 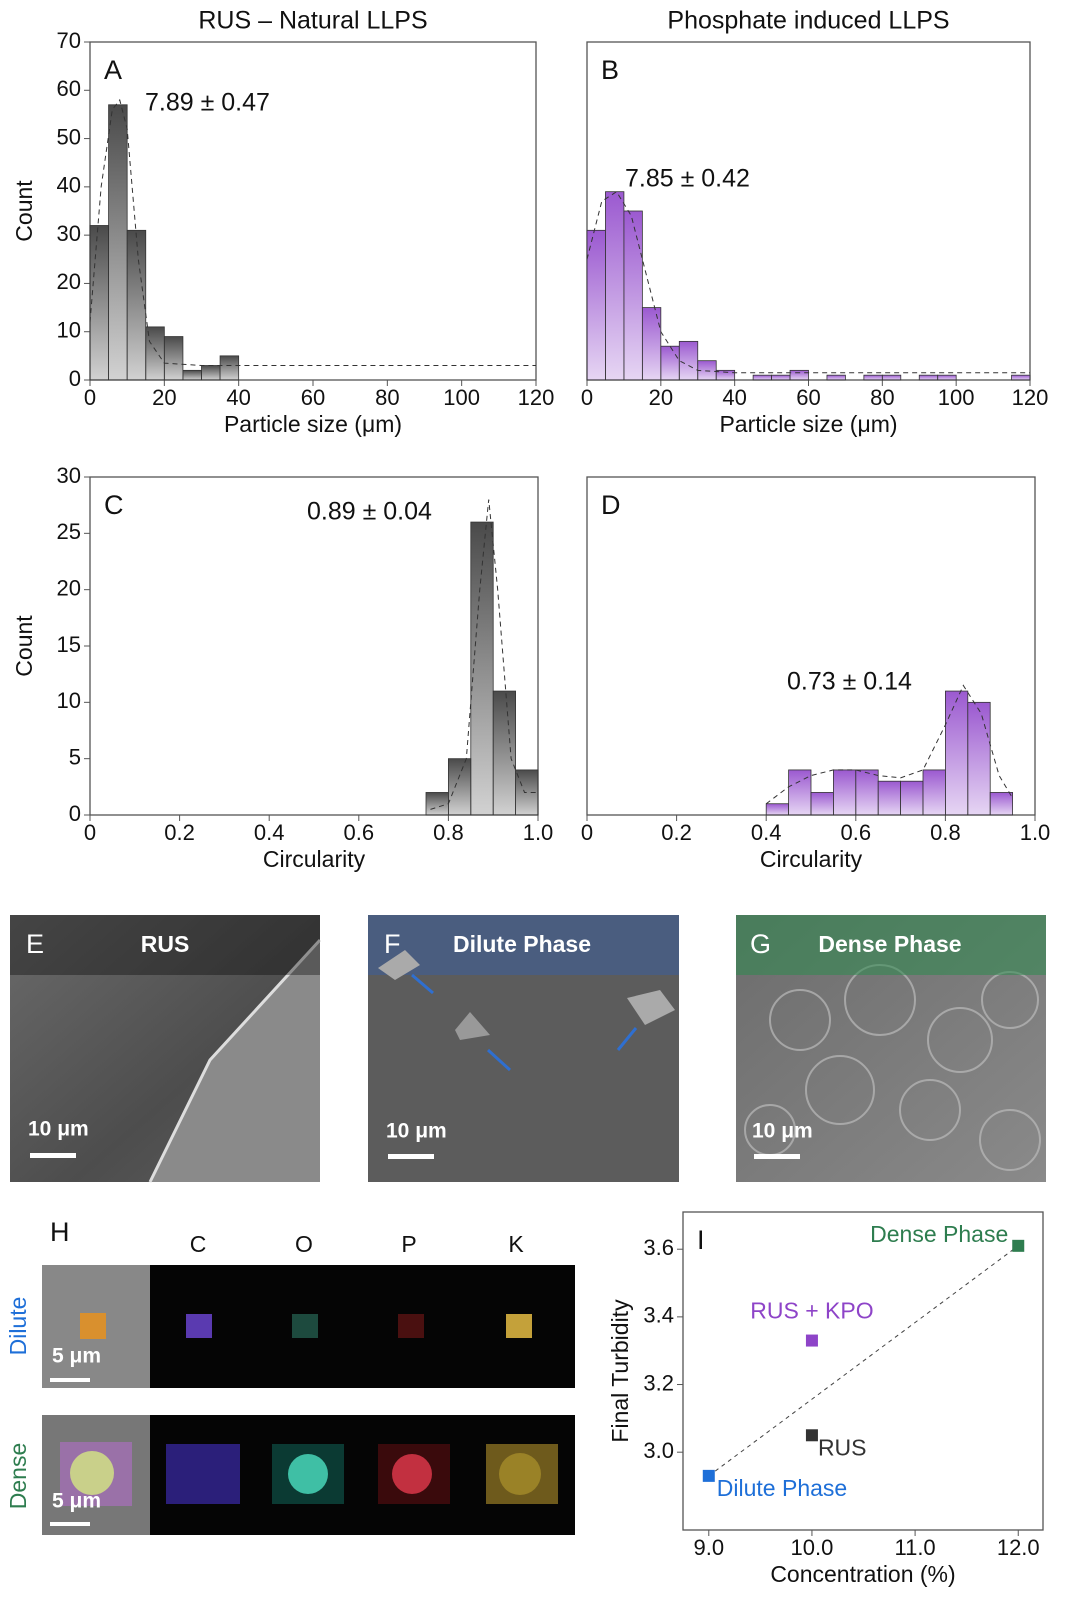 I want to click on point-label: Dilute Phase, so click(x=782, y=1488).